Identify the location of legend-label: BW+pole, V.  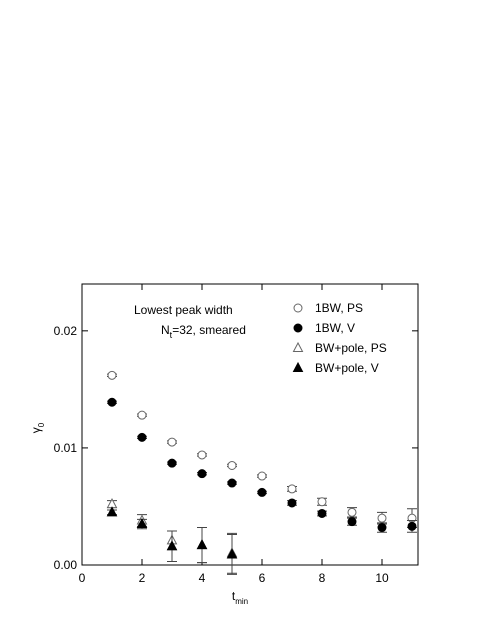
(347, 368).